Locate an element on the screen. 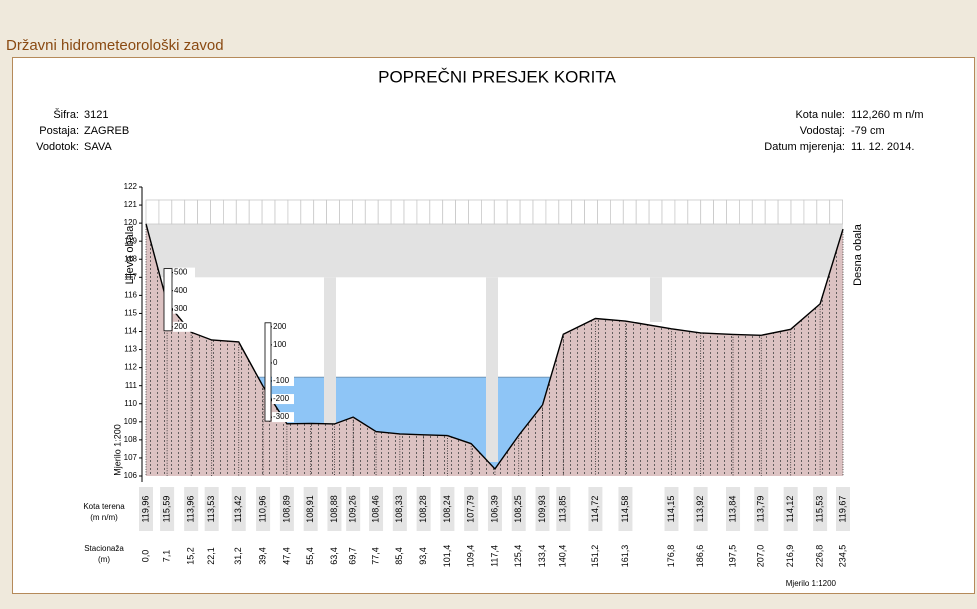 The width and height of the screenshot is (977, 609). gauge-label: 400 is located at coordinates (181, 290).